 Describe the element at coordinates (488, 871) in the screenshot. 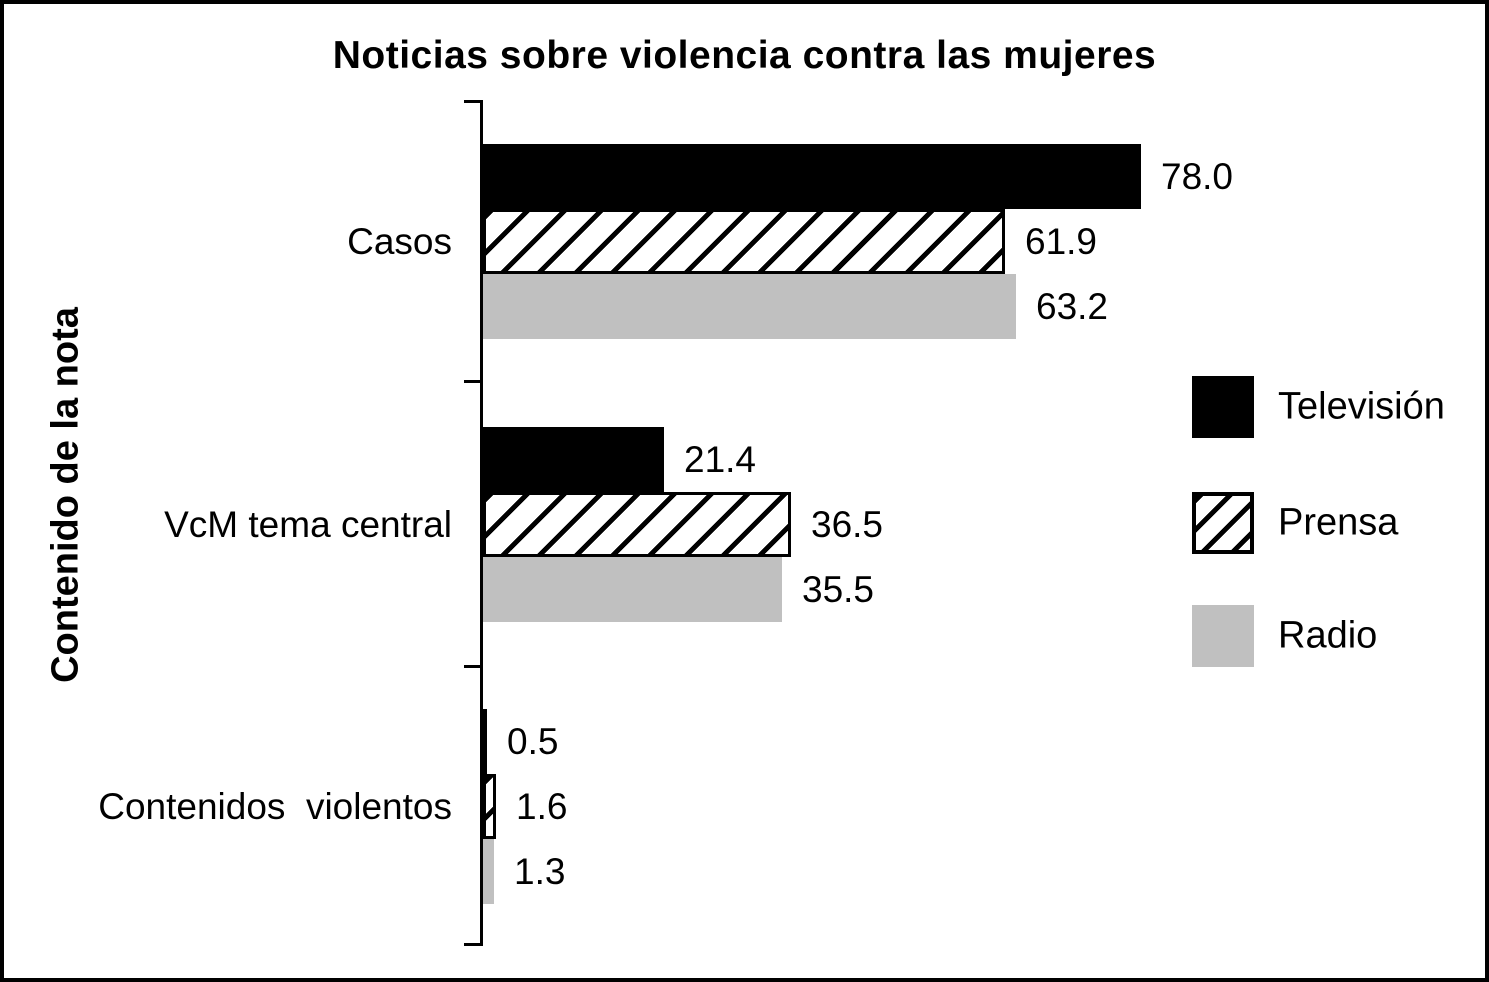

I see `bar-radio-contenidos-violentos` at that location.